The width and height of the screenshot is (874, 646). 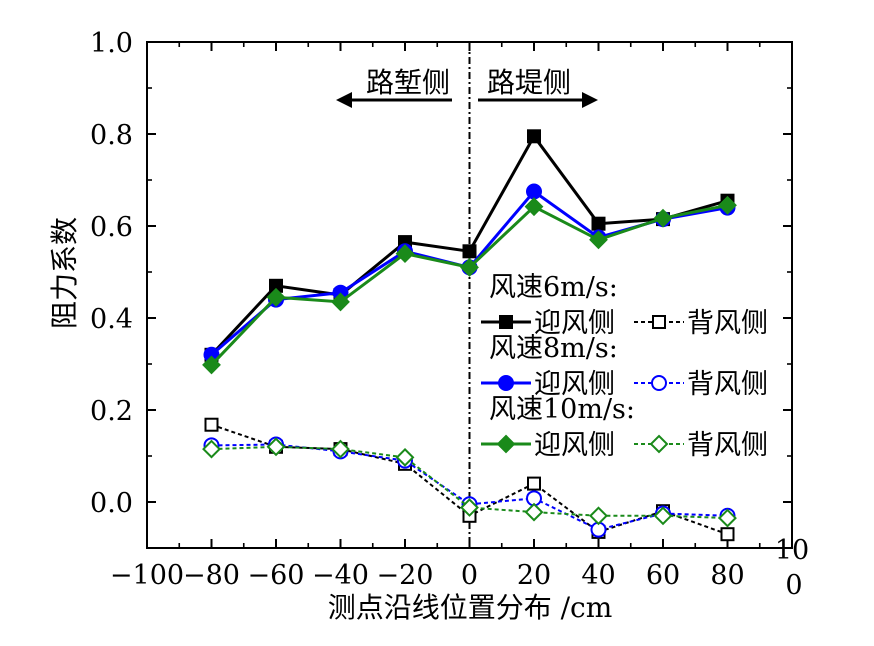 I want to click on y-tick-label: 0.4, so click(x=111, y=319).